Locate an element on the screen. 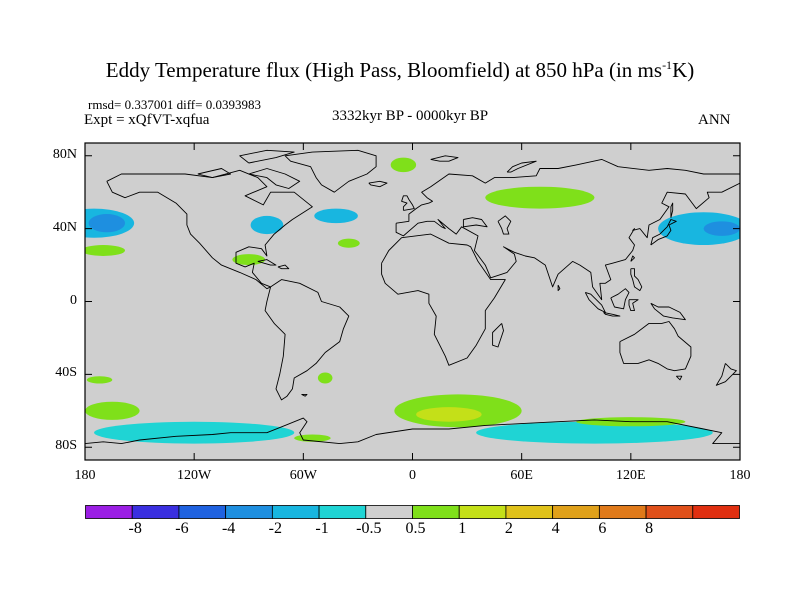  stats-text: rmsd= 0.337001 diff= 0.0393983 is located at coordinates (174, 104).